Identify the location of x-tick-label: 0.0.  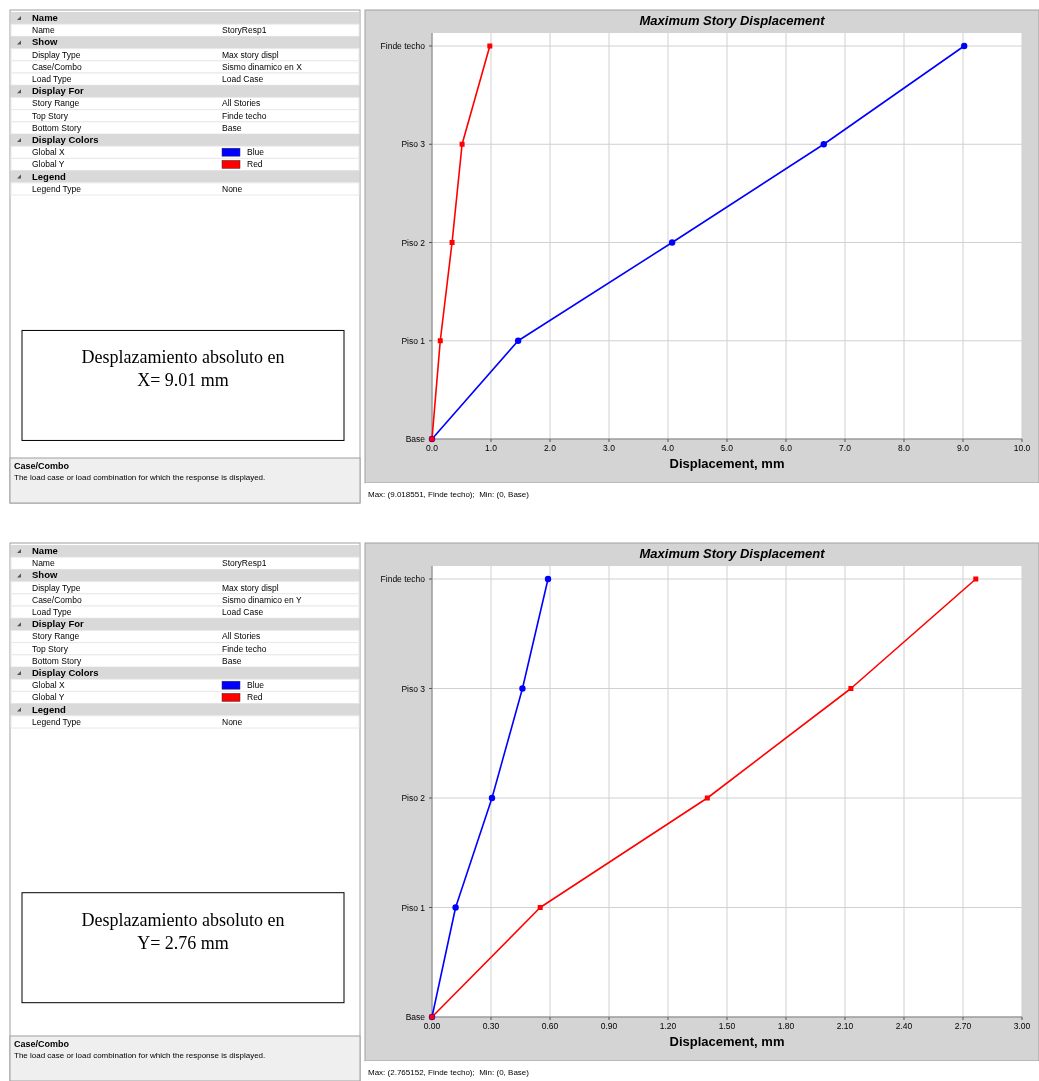
(432, 448).